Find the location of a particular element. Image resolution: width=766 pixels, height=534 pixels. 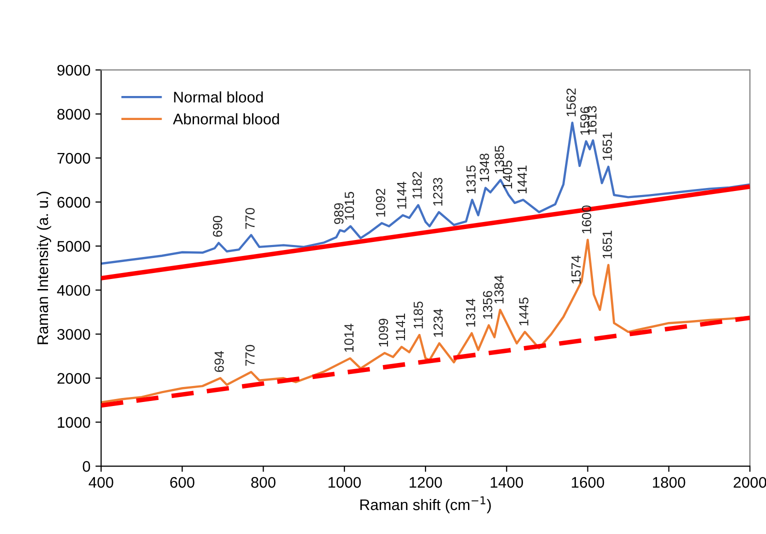

legend-label: Normal blood is located at coordinates (218, 97).